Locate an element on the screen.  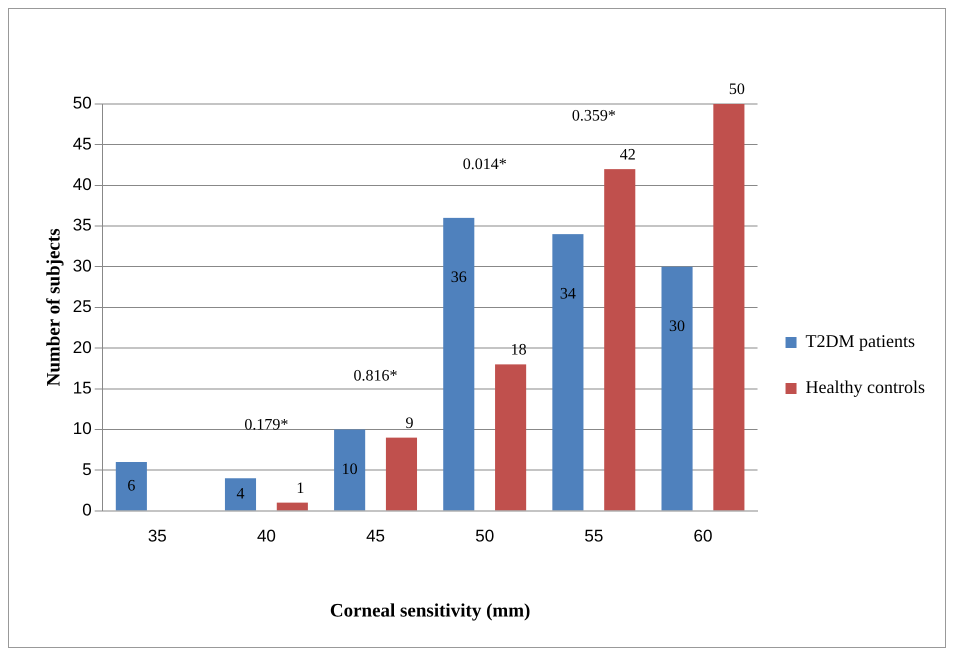
data-label: 6 is located at coordinates (131, 485).